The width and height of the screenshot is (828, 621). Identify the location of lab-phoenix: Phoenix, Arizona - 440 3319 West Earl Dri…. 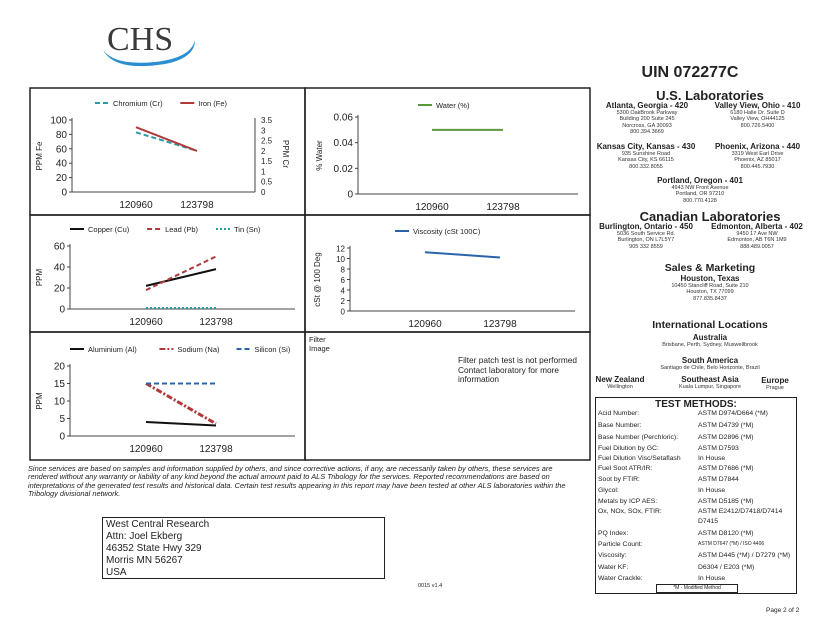
(757, 156).